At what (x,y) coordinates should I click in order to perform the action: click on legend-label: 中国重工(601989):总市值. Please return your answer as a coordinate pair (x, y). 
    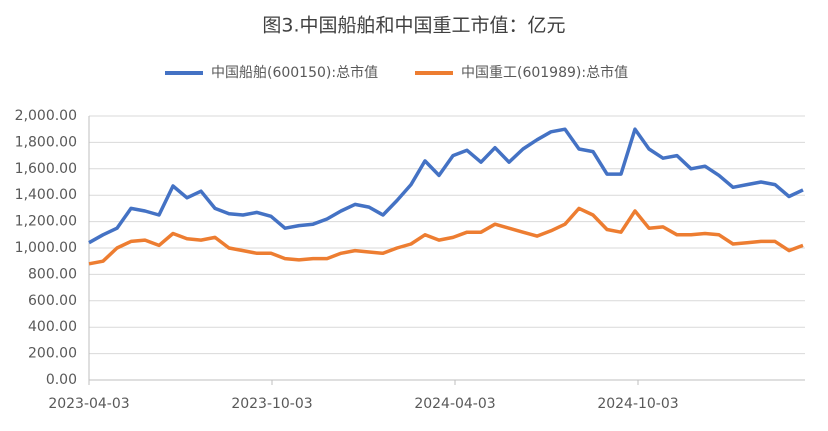
    Looking at the image, I should click on (544, 72).